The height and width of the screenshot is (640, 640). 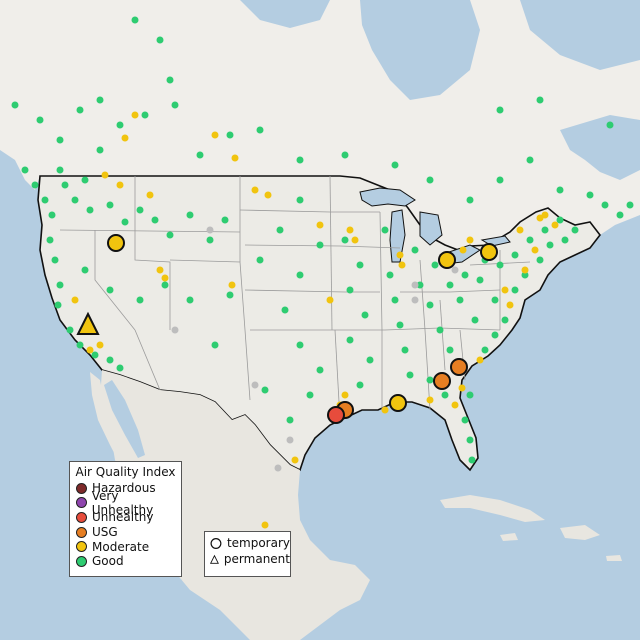 I want to click on legend-item-moderate: Moderate, so click(x=125, y=546).